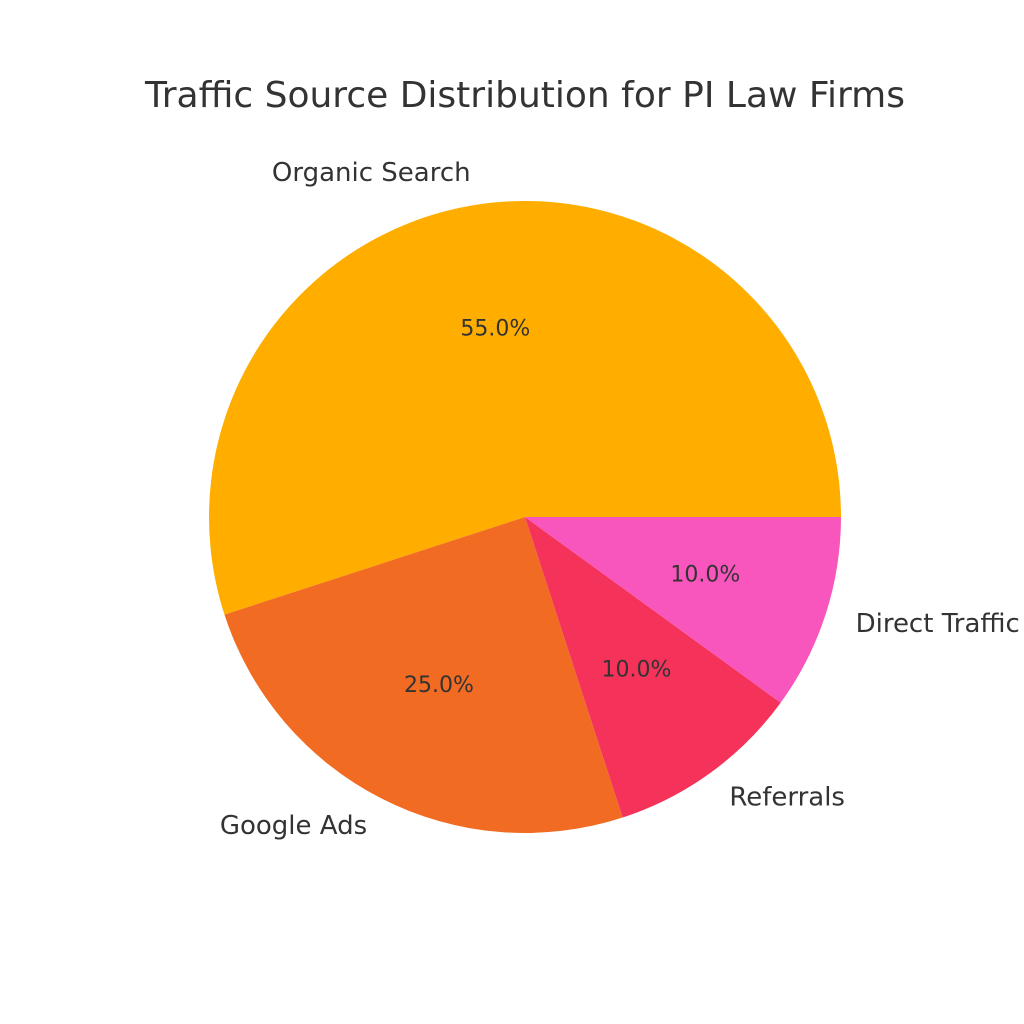 The image size is (1024, 1024). I want to click on slice-label: Google Ads, so click(293, 826).